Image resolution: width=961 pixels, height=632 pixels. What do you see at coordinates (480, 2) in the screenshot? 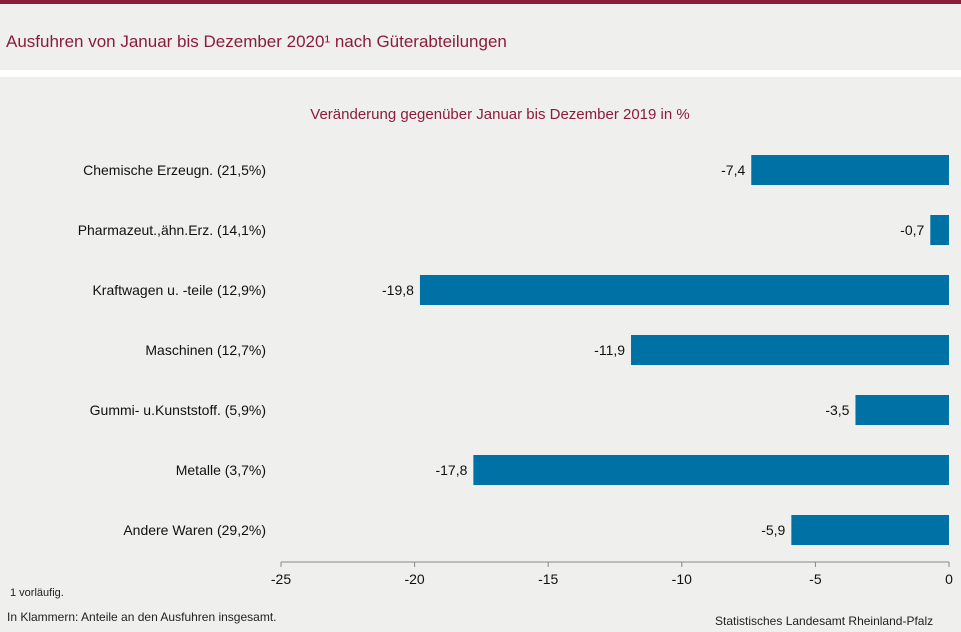
I see `top-rule` at bounding box center [480, 2].